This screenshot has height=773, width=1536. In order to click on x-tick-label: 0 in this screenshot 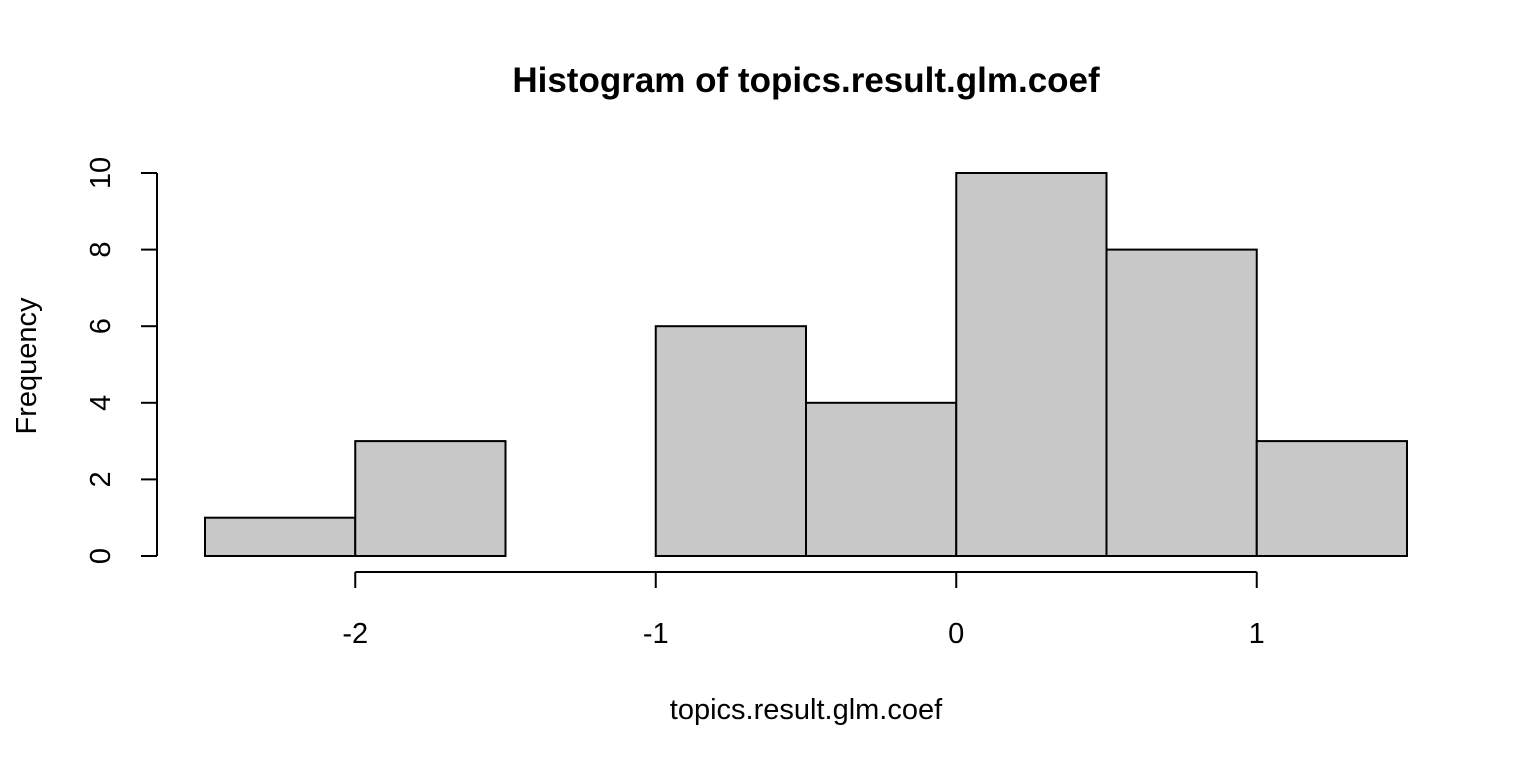, I will do `click(956, 634)`.